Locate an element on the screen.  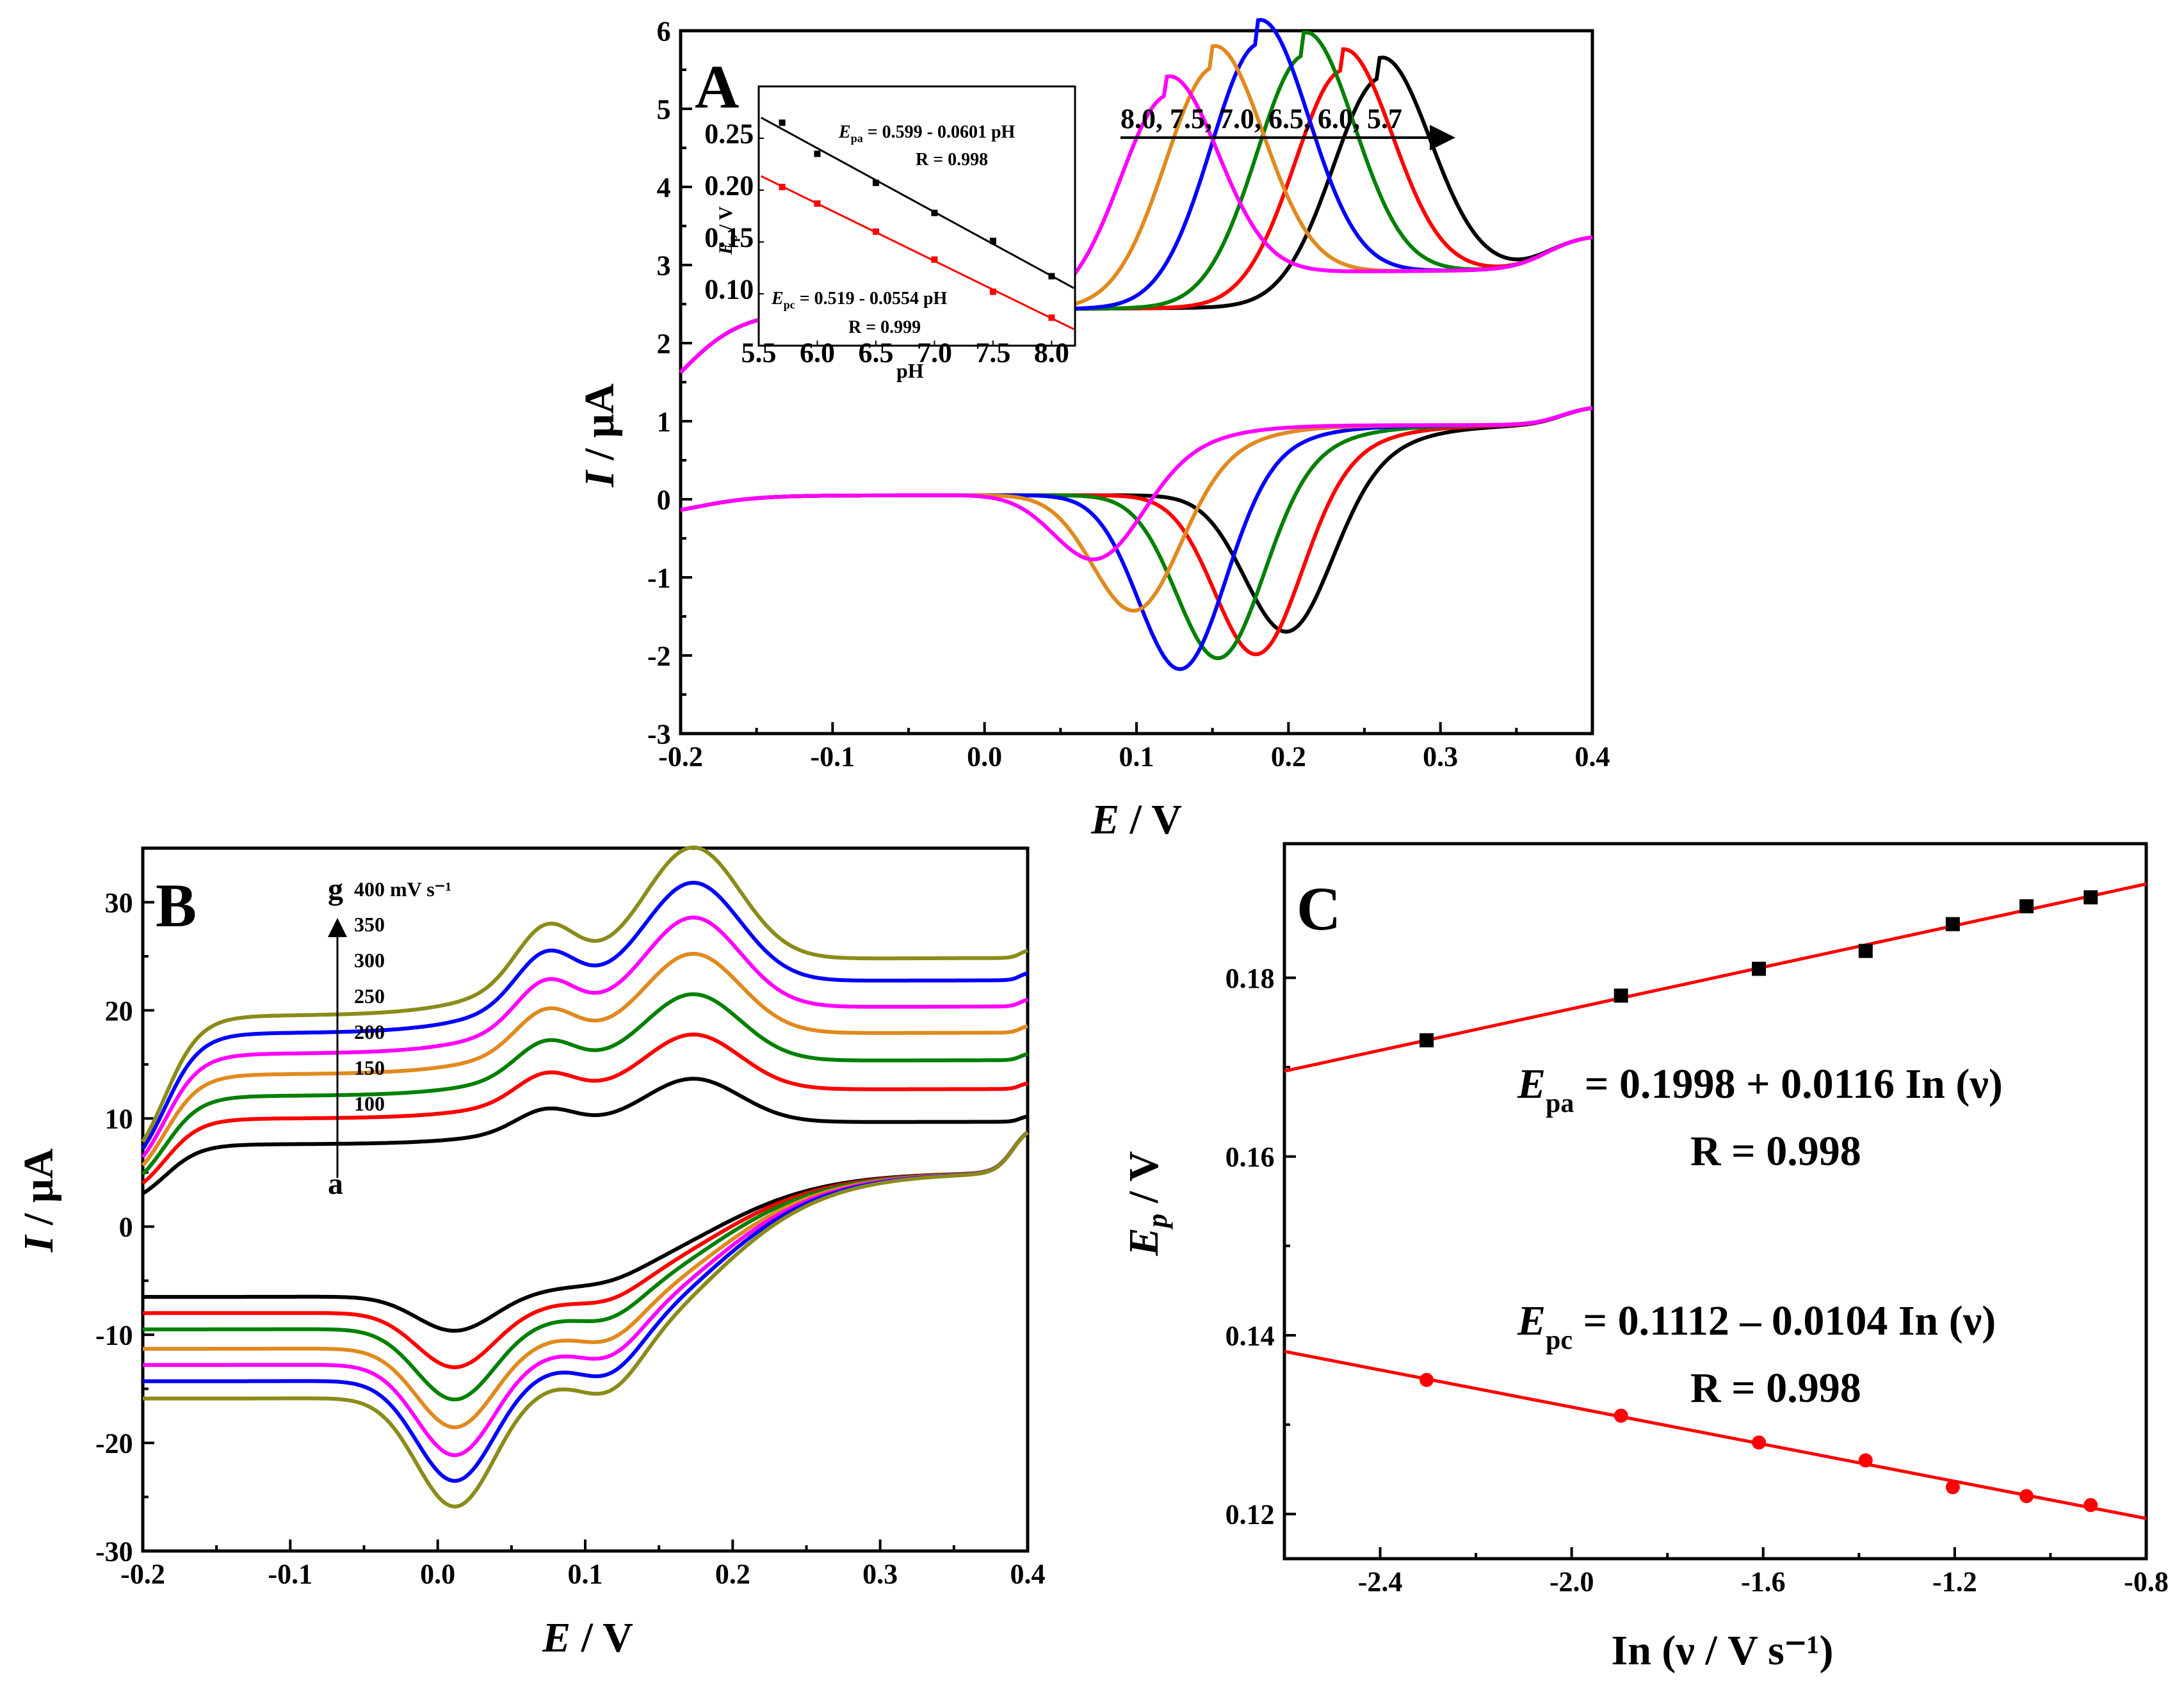
x-tick-label: 6.5 is located at coordinates (876, 353).